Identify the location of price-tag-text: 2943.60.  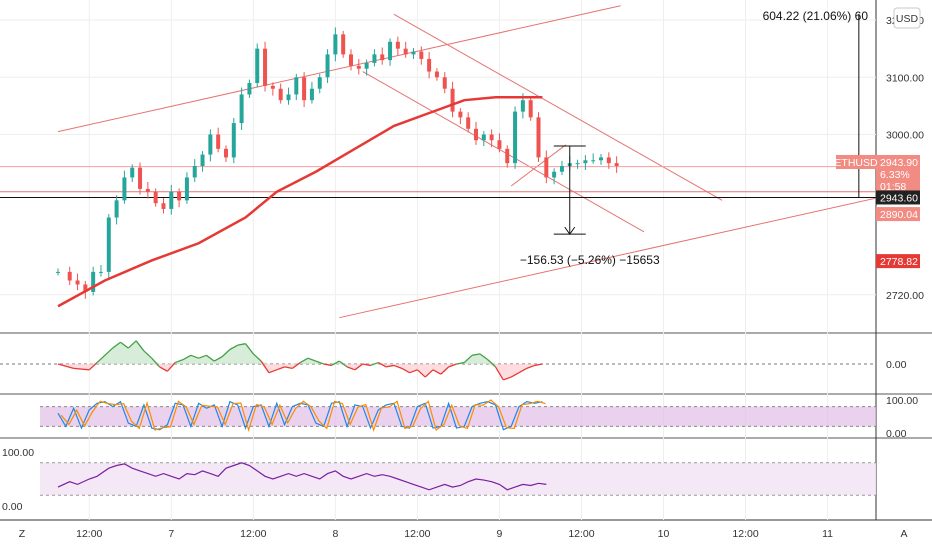
(899, 198).